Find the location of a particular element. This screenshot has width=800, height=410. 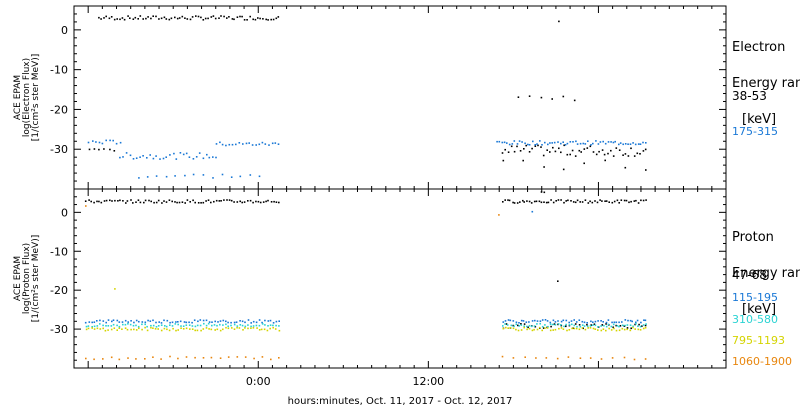

y-tick-label: -10 is located at coordinates (59, 251).